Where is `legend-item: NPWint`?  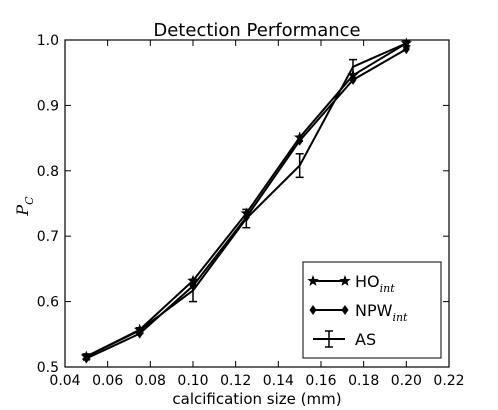 legend-item: NPWint is located at coordinates (358, 312).